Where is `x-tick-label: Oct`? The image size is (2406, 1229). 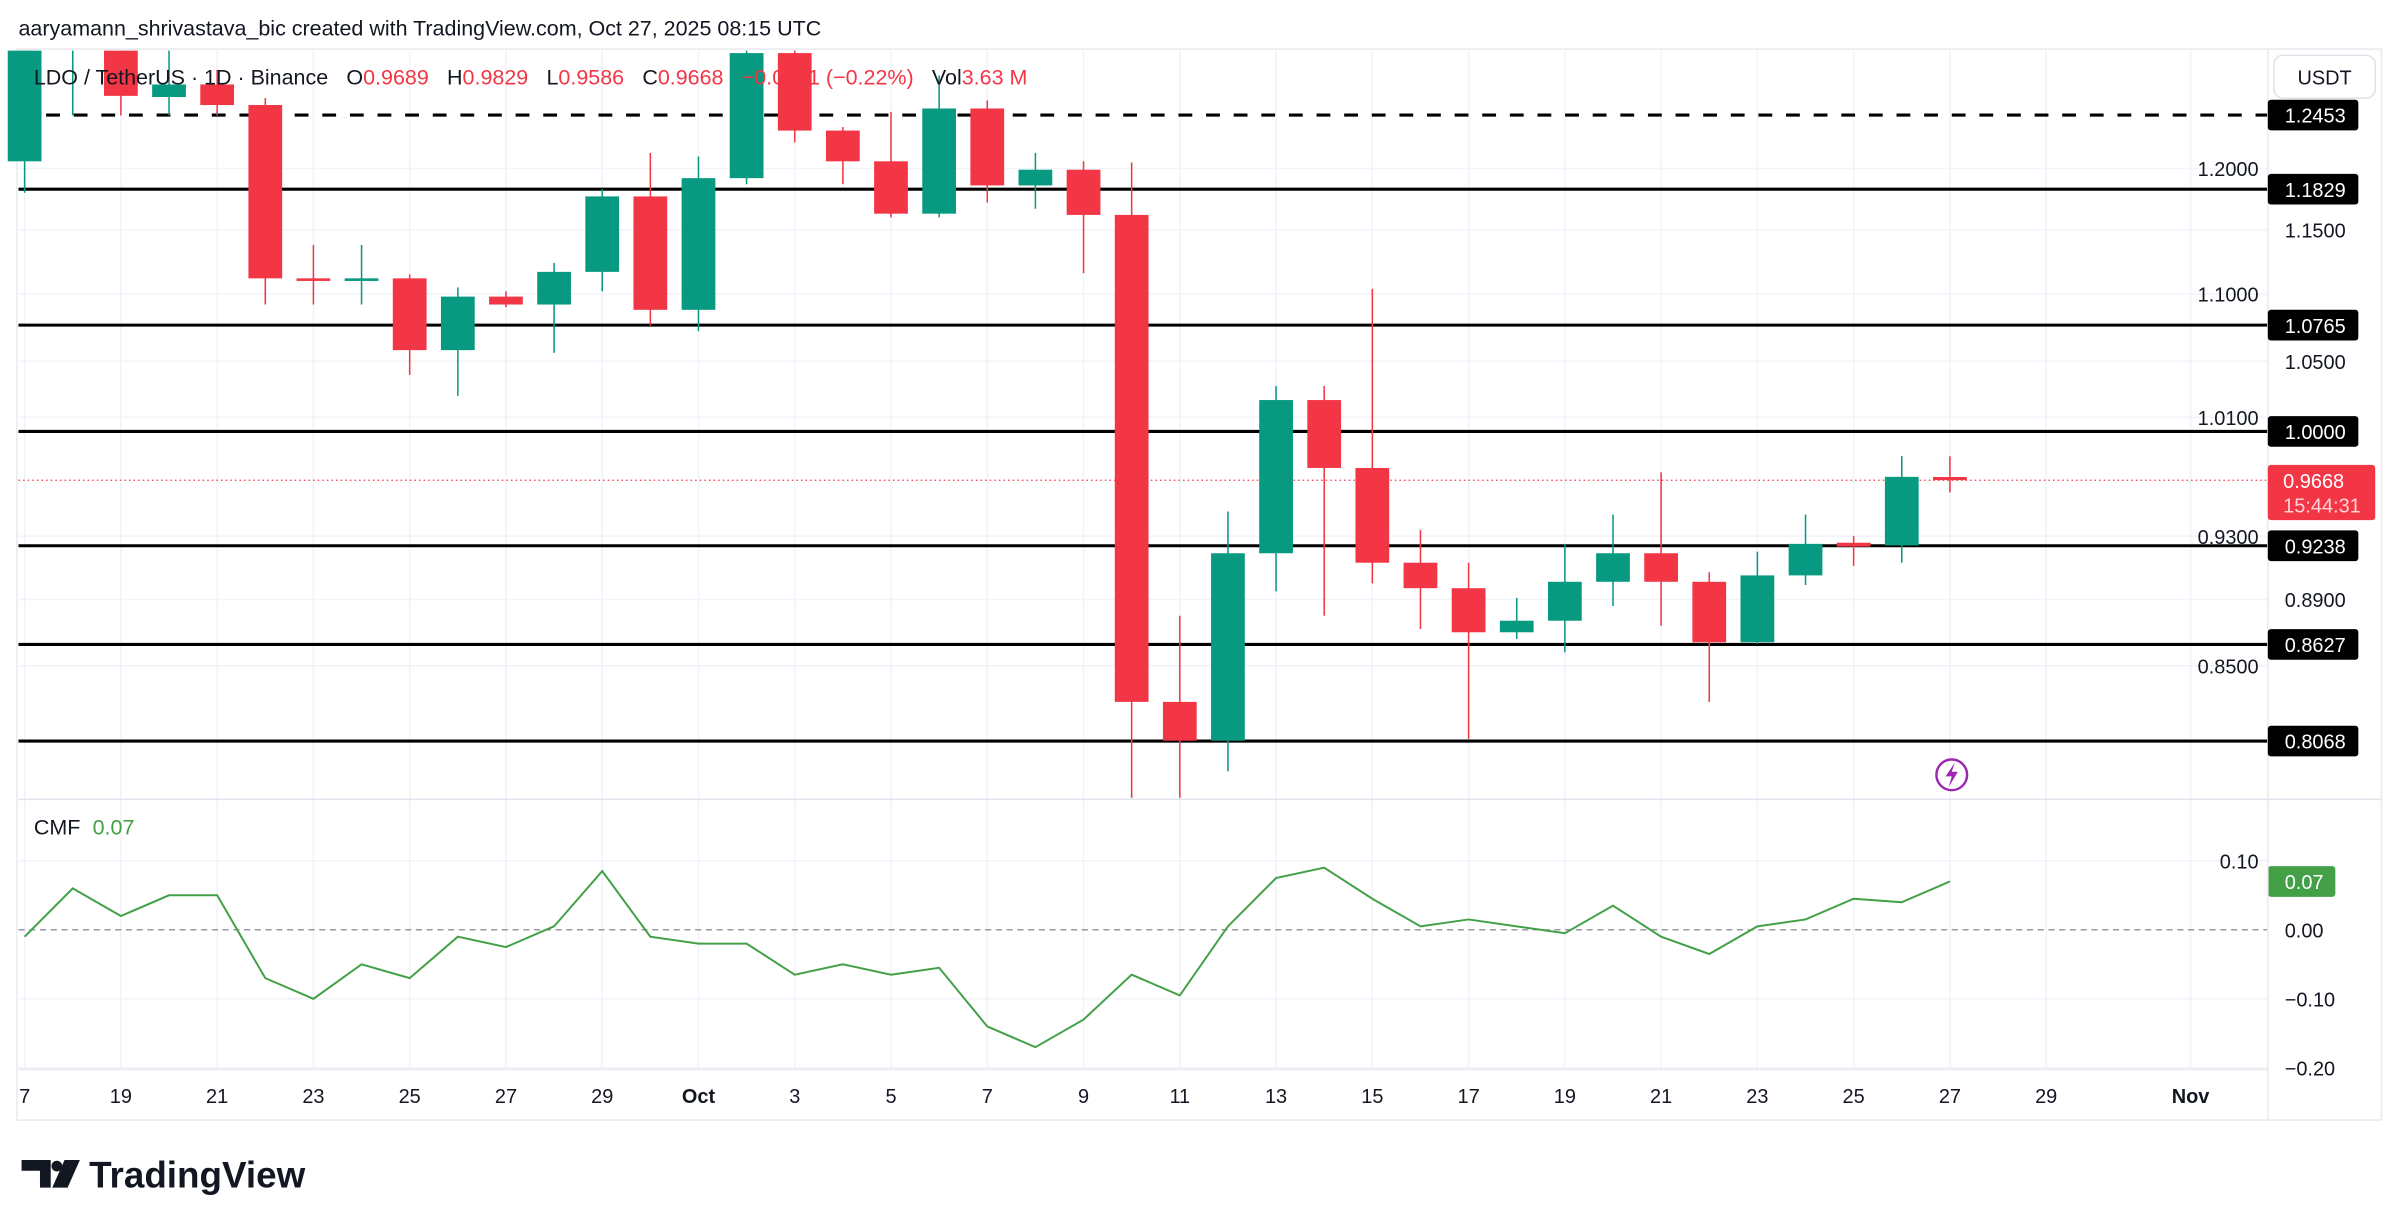 x-tick-label: Oct is located at coordinates (699, 1097).